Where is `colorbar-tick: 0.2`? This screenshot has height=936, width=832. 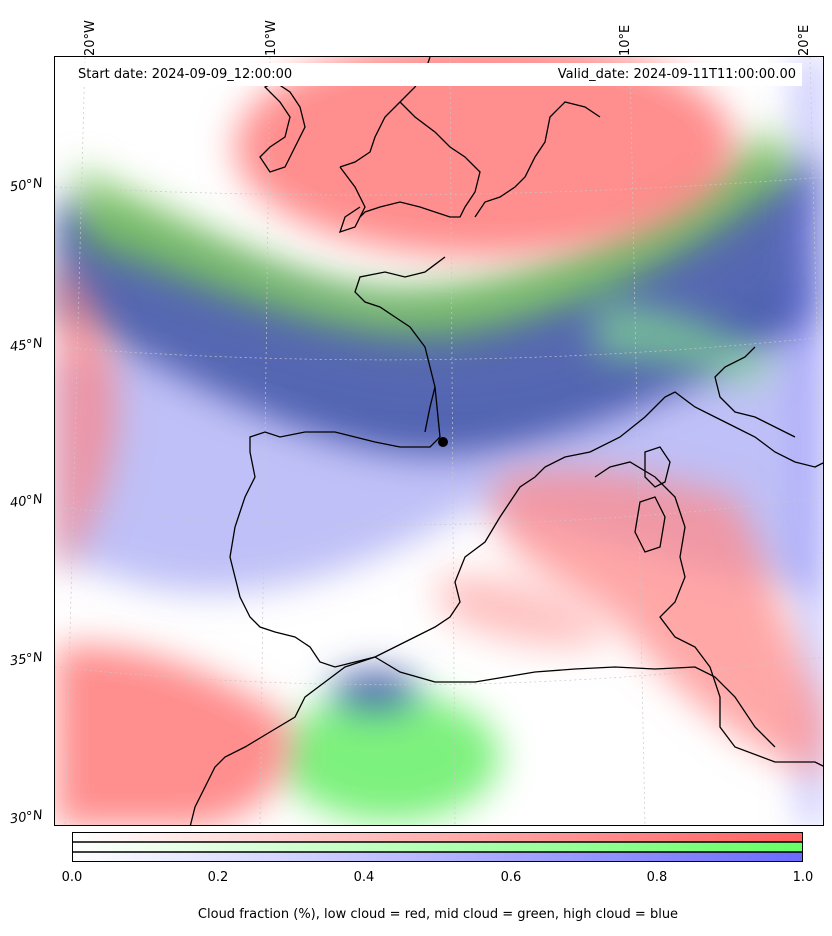 colorbar-tick: 0.2 is located at coordinates (218, 877).